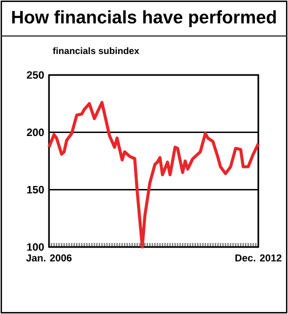  What do you see at coordinates (96, 50) in the screenshot?
I see `chart-subtitle: financials subindex` at bounding box center [96, 50].